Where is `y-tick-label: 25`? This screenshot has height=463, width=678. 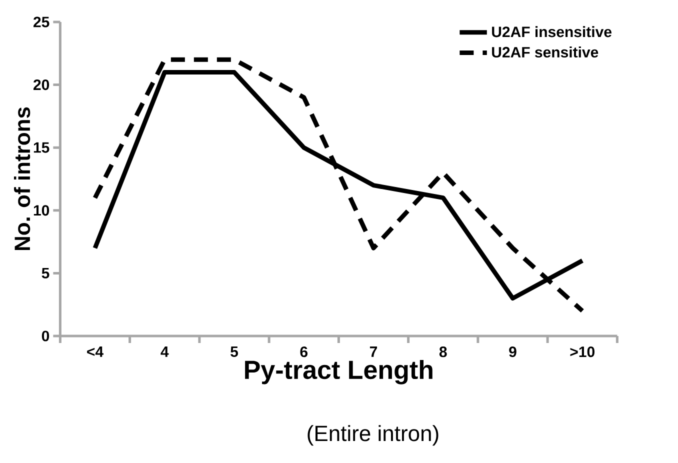
y-tick-label: 25 is located at coordinates (42, 22).